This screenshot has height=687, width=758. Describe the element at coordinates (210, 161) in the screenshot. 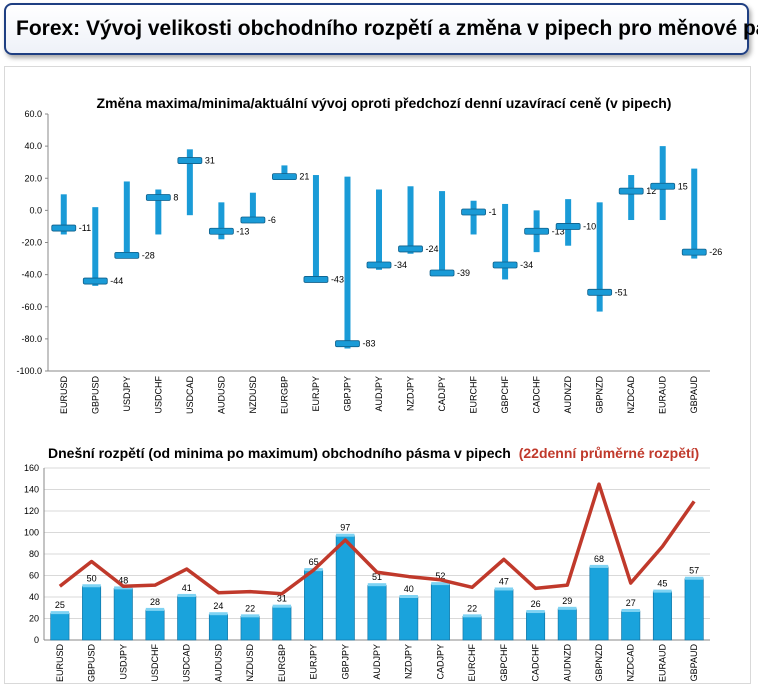

I see `hlc-data-label: 31` at that location.